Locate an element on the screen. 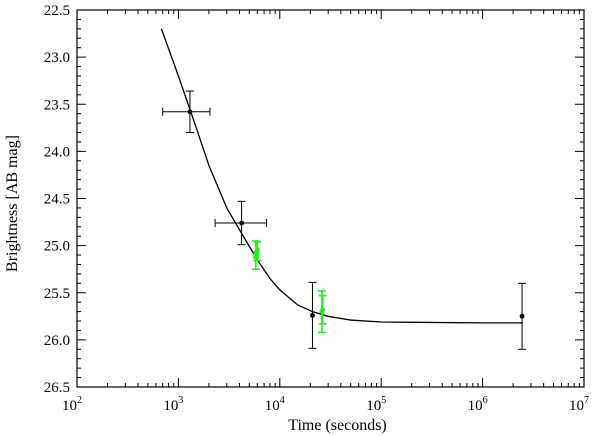  y-tick-label: 26.5 is located at coordinates (57, 388).